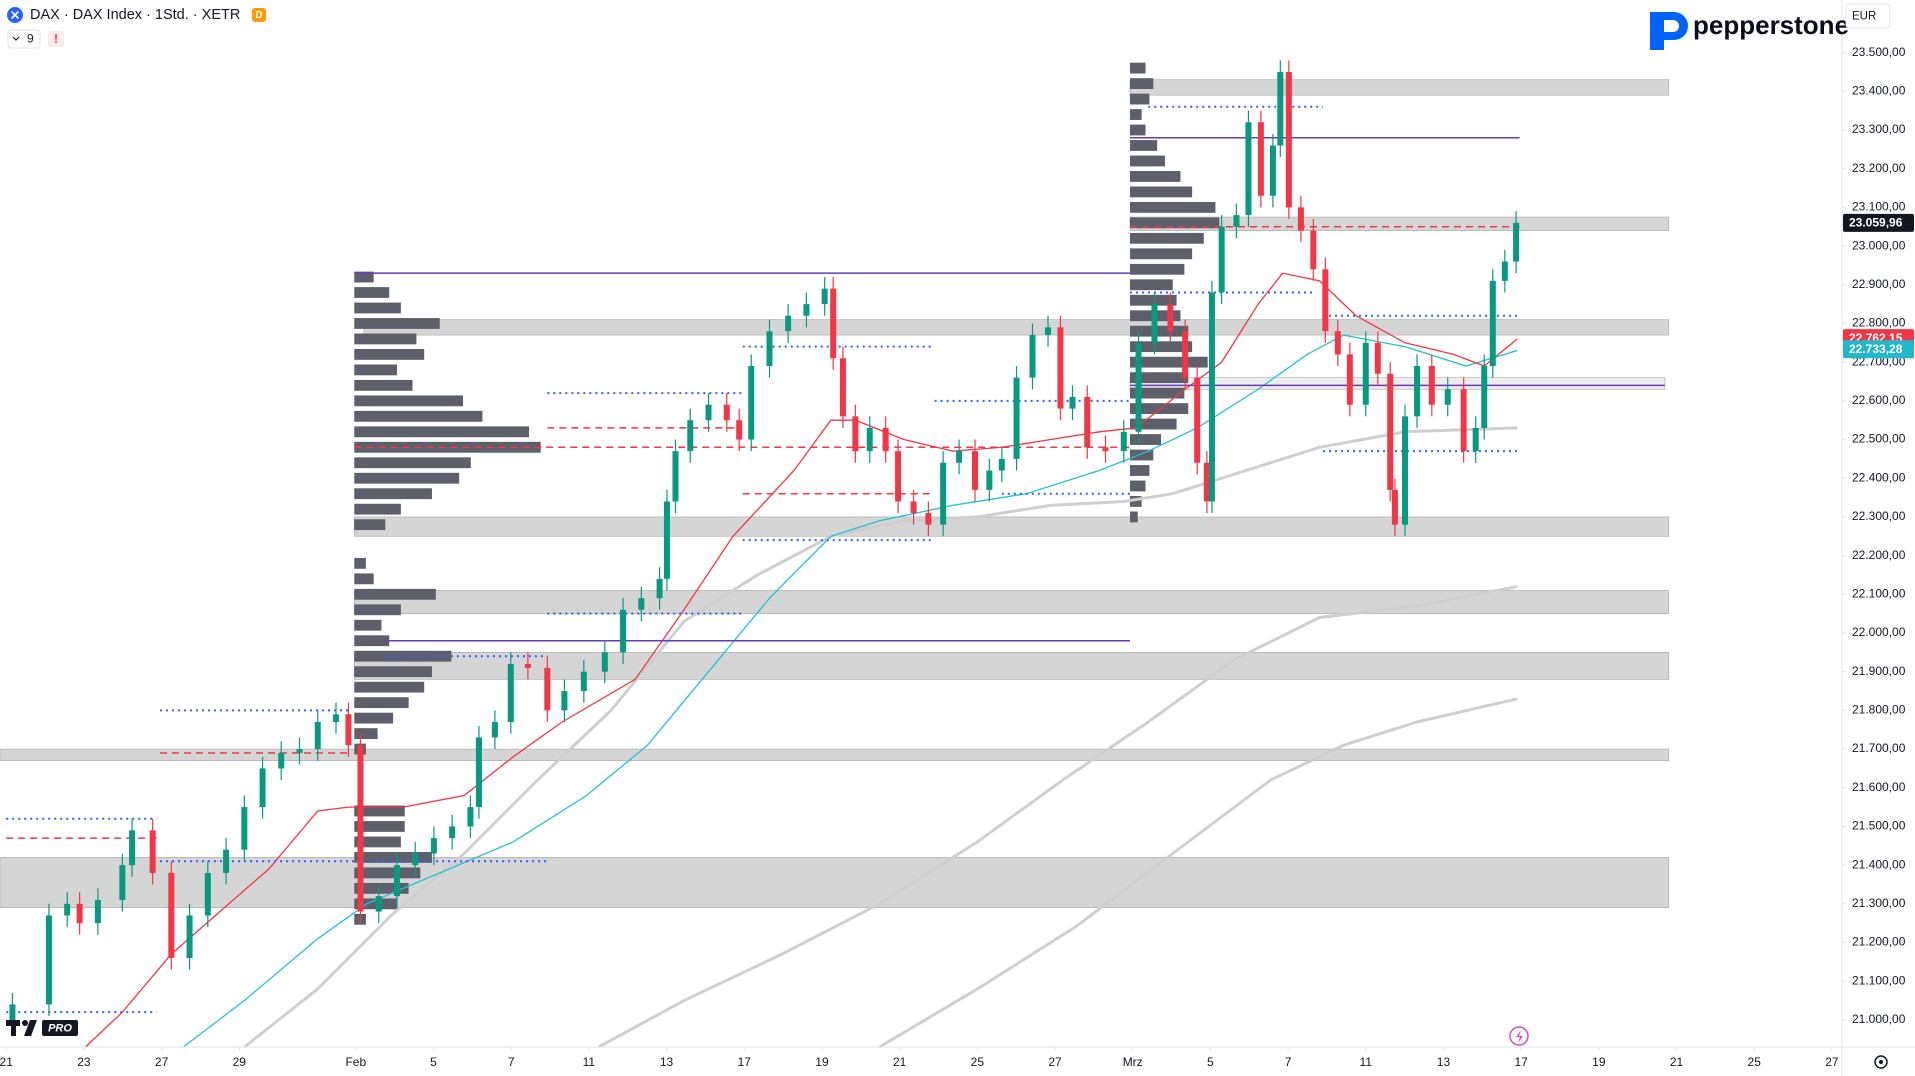  Describe the element at coordinates (1879, 245) in the screenshot. I see `y-tick-label: 23.000,00` at that location.